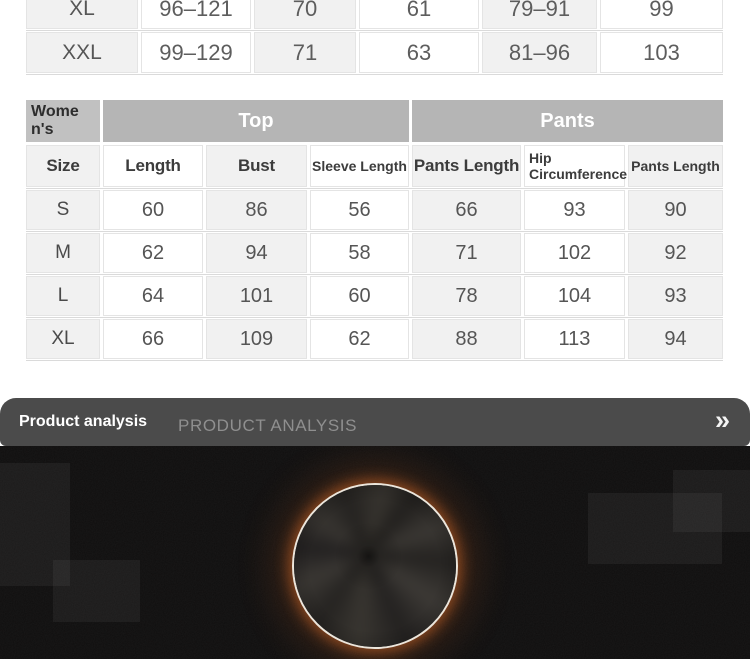 The height and width of the screenshot is (659, 750). What do you see at coordinates (539, 52) in the screenshot?
I see `table-cell: 81–96` at bounding box center [539, 52].